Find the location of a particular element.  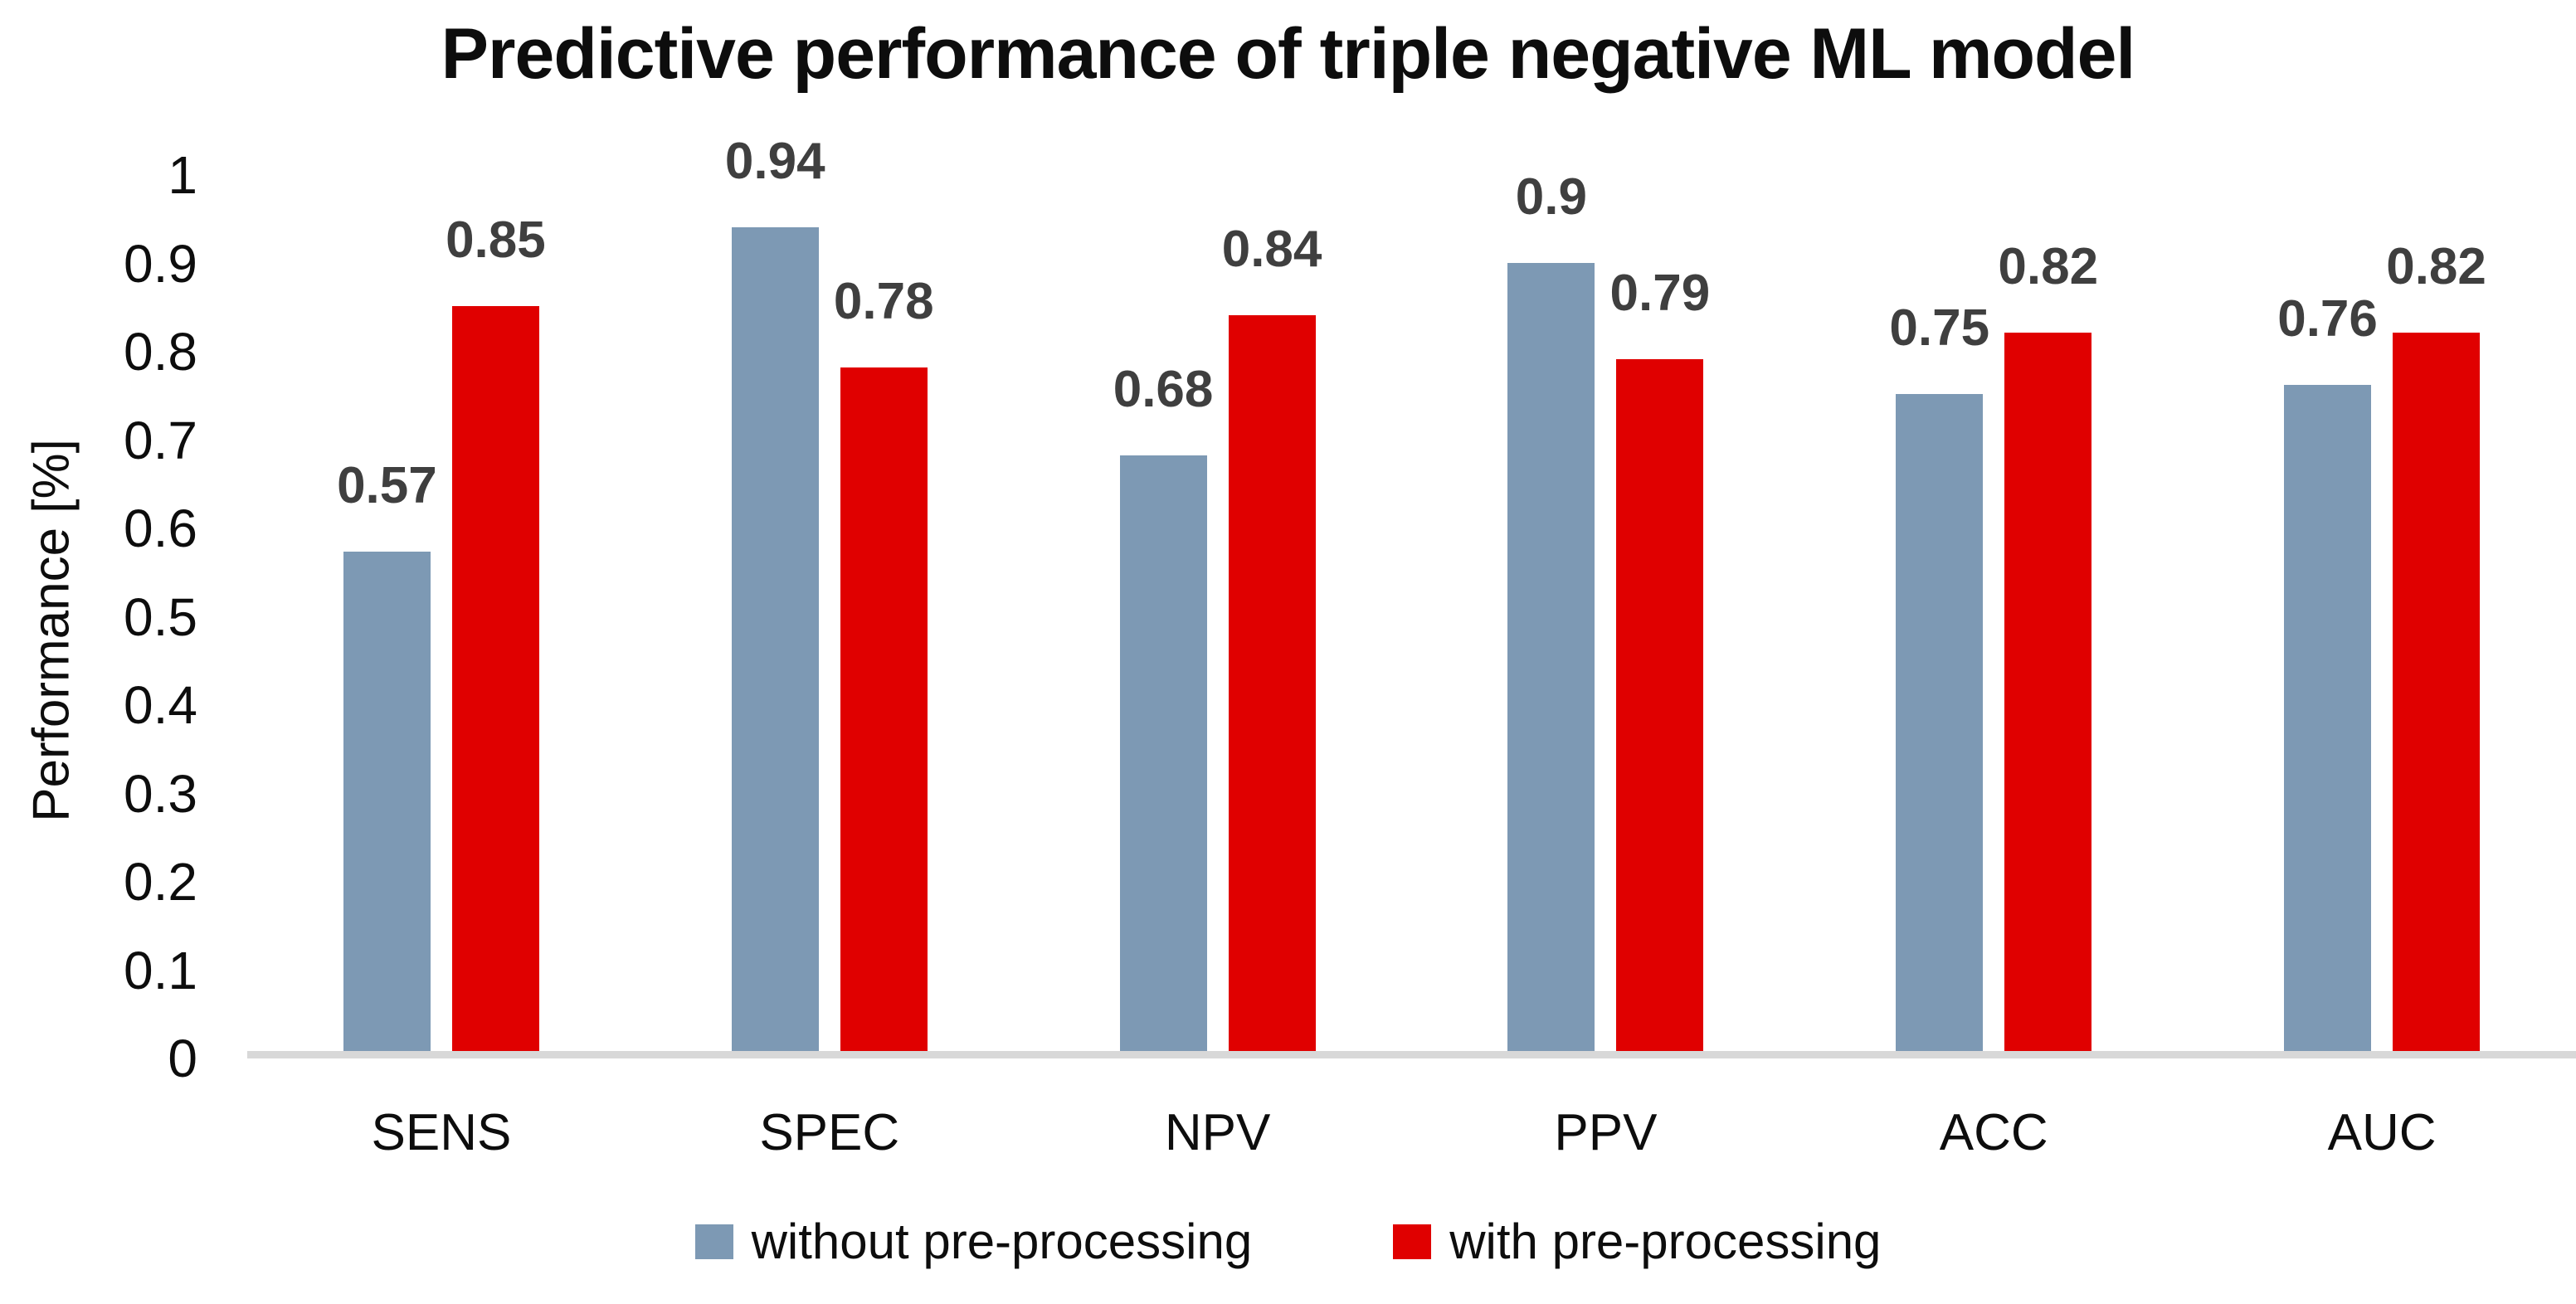

bar-group-npv: 0.68 0.84 is located at coordinates (1218, 613).